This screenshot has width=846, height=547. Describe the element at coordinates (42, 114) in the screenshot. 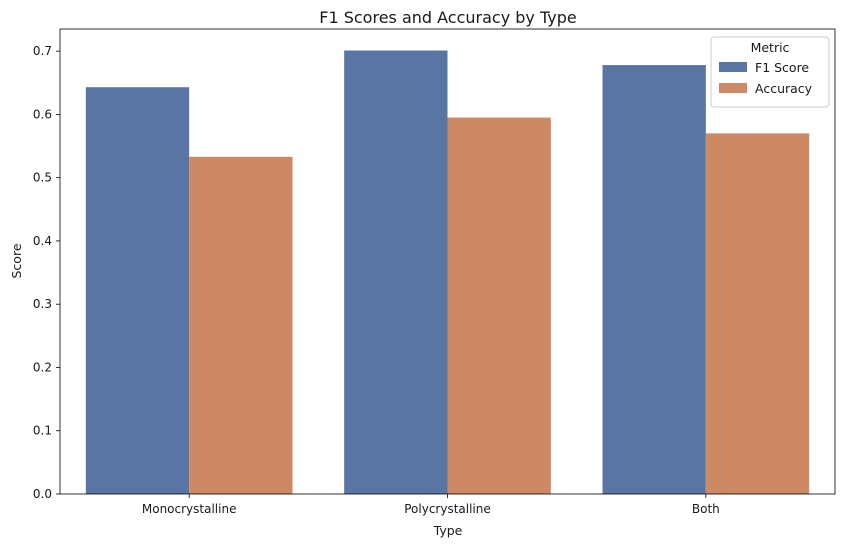

I see `y-tick-label: 0.6` at that location.